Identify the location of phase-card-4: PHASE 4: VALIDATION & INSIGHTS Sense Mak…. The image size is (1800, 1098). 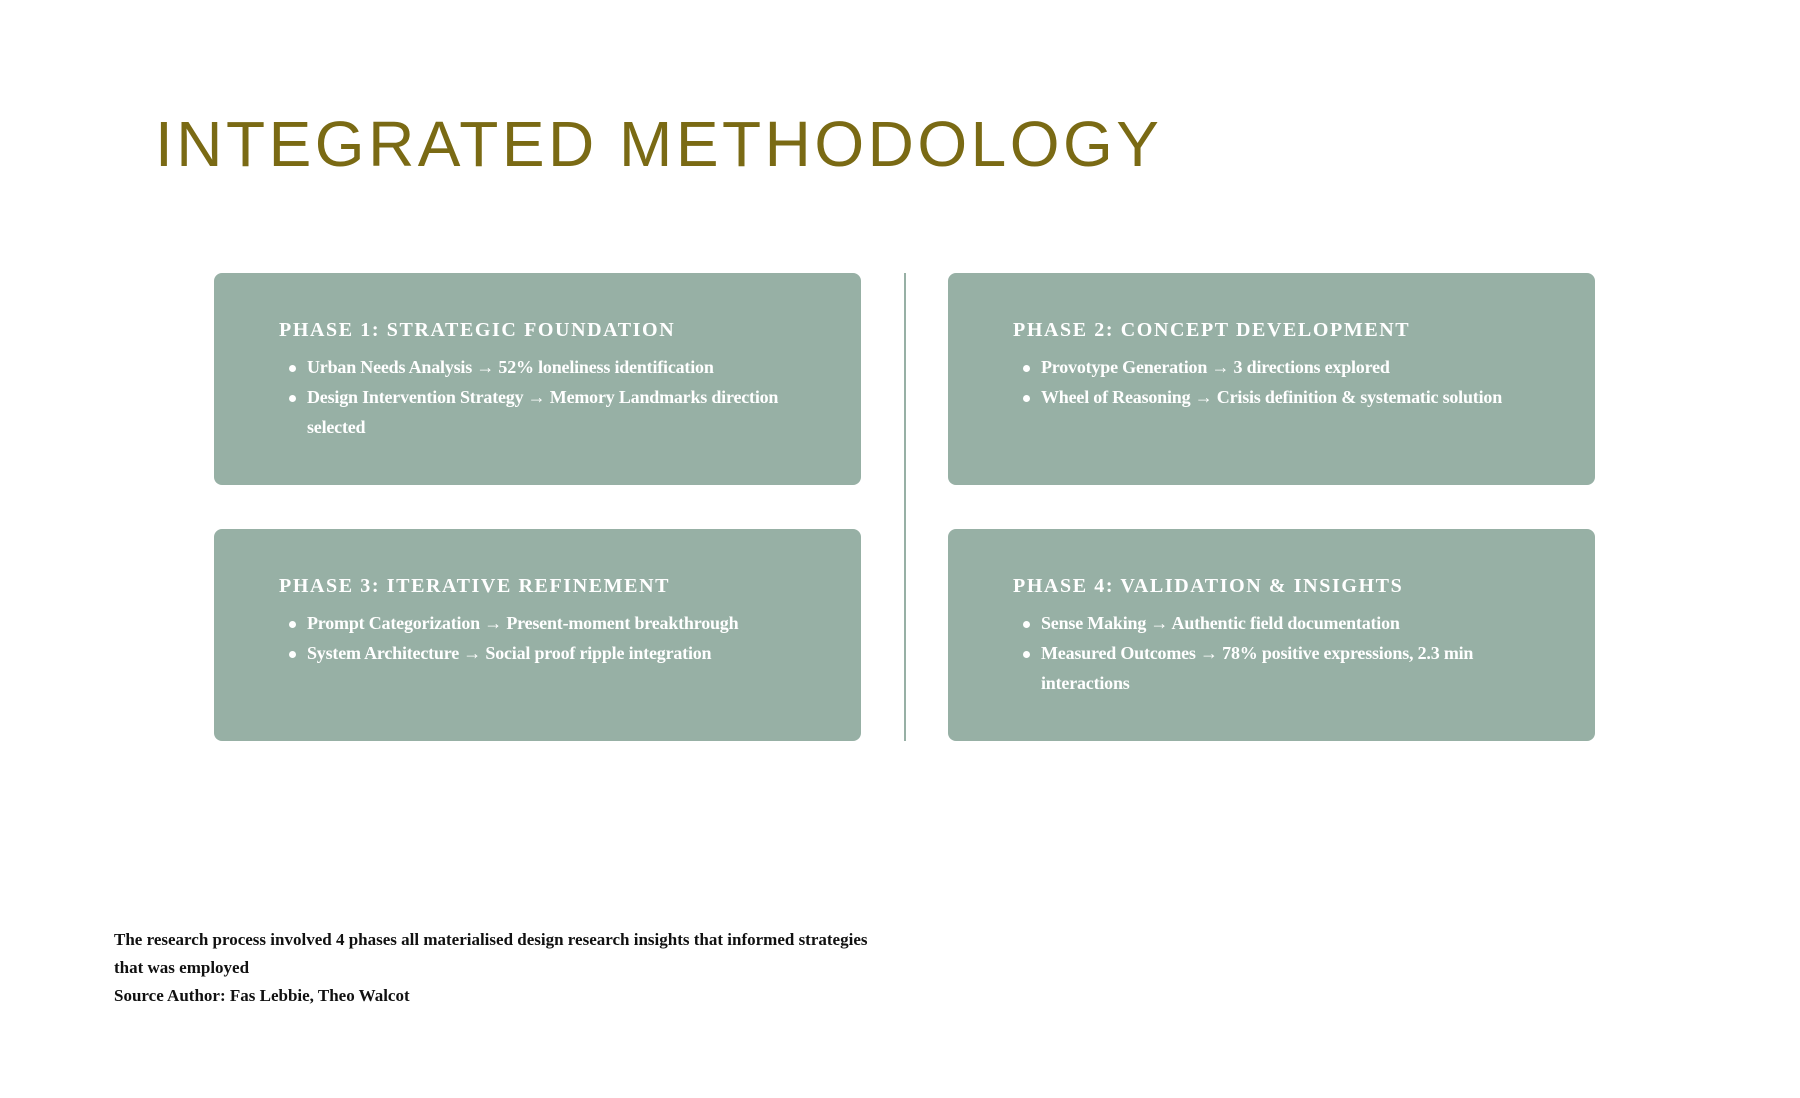
(1271, 635).